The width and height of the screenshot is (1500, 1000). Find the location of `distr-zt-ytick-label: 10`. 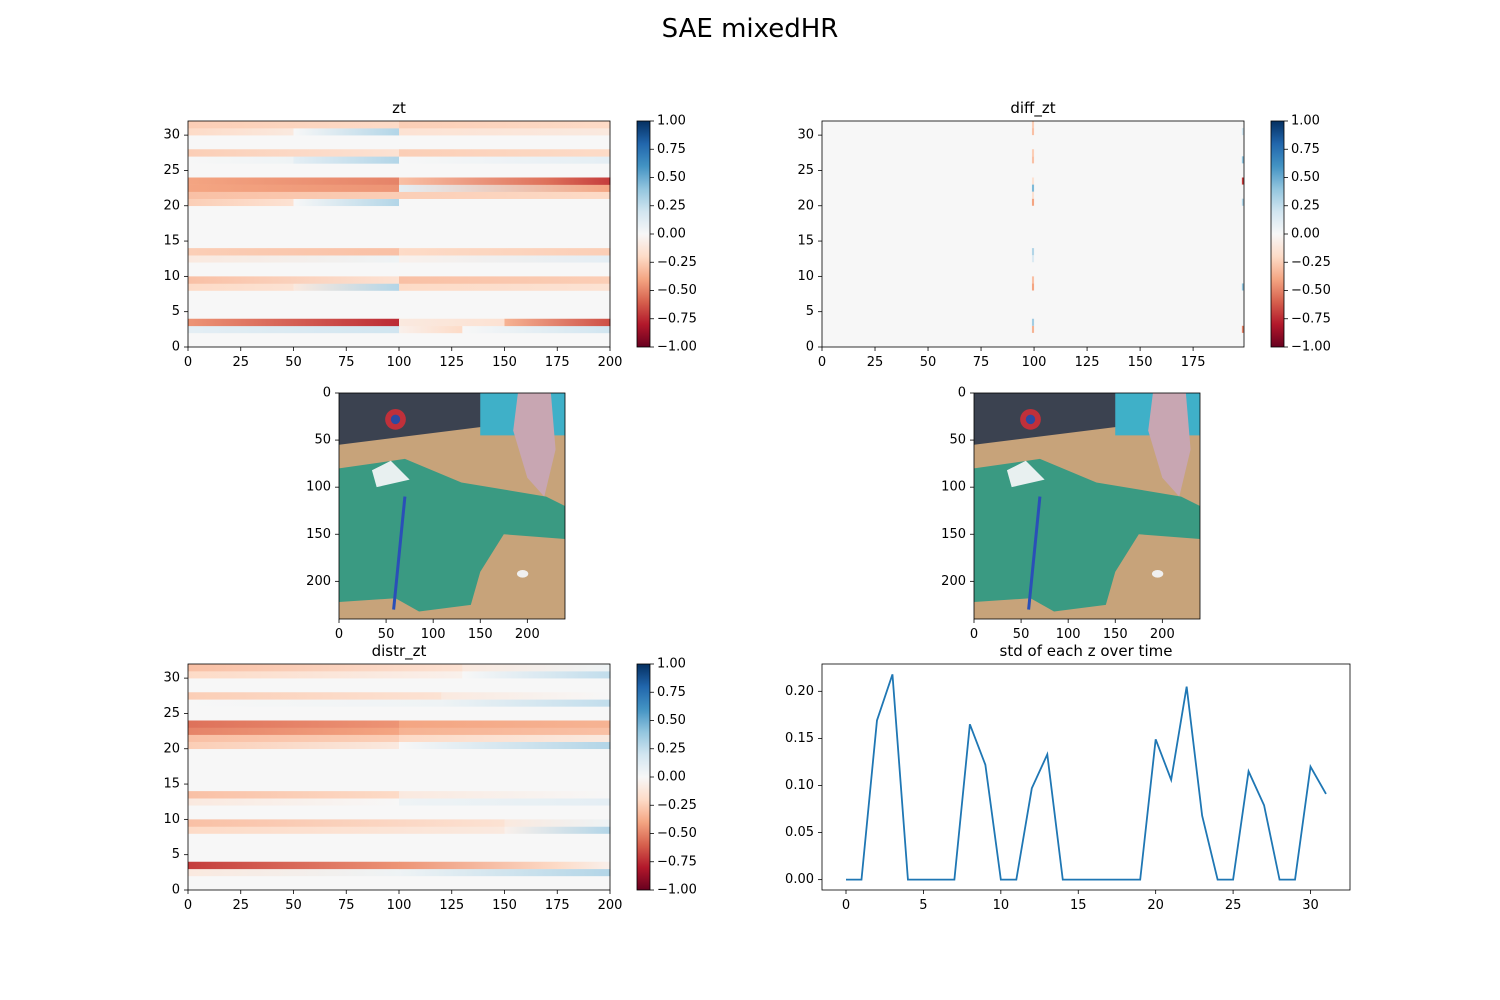

distr-zt-ytick-label: 10 is located at coordinates (171, 819).